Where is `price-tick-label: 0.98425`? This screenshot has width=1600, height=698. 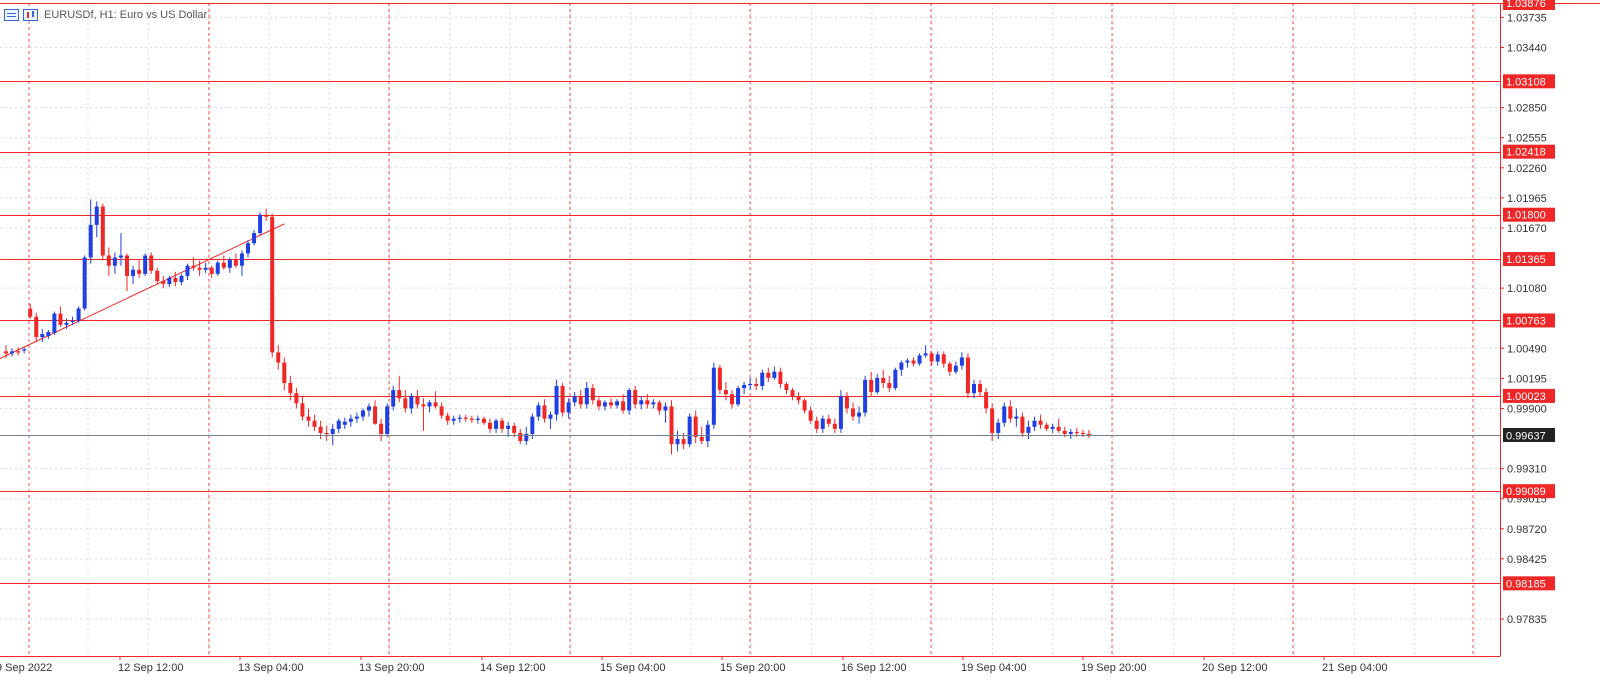 price-tick-label: 0.98425 is located at coordinates (1527, 560).